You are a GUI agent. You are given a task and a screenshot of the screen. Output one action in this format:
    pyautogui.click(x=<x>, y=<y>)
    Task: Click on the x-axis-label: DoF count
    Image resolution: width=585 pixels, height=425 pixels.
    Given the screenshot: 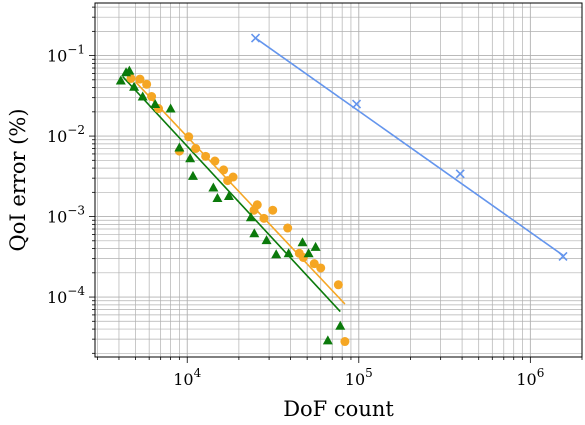 What is the action you would take?
    pyautogui.click(x=338, y=409)
    